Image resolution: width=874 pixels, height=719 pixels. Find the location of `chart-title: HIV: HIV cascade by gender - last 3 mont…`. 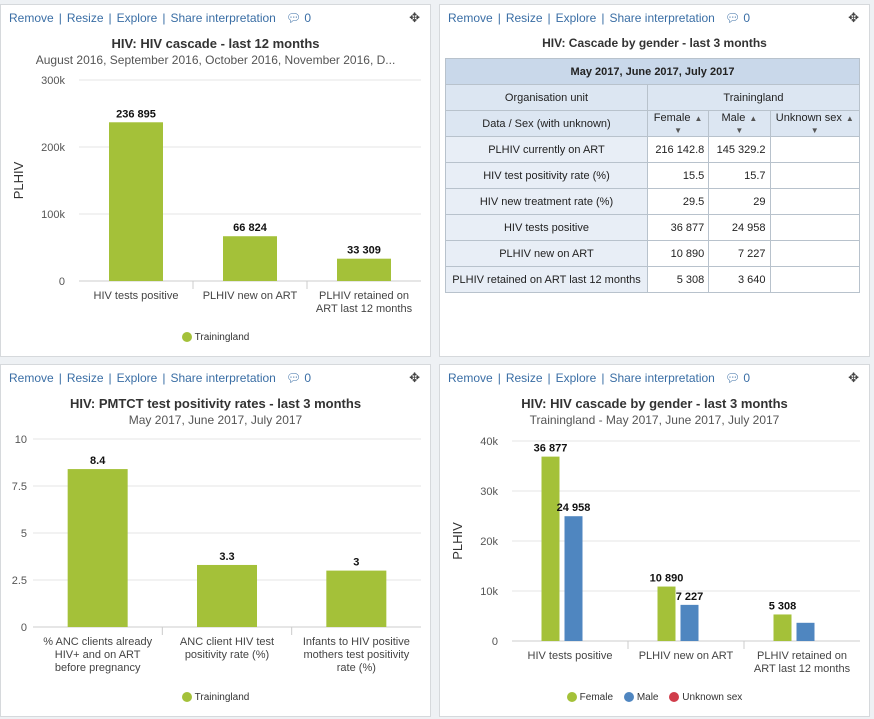

chart-title: HIV: HIV cascade by gender - last 3 mont… is located at coordinates (654, 403).